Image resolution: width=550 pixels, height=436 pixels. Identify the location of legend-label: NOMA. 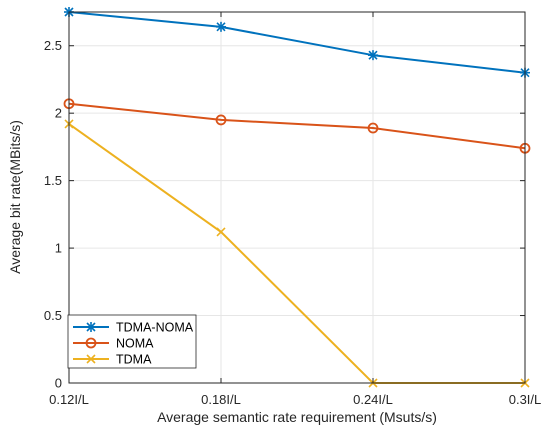
(135, 344).